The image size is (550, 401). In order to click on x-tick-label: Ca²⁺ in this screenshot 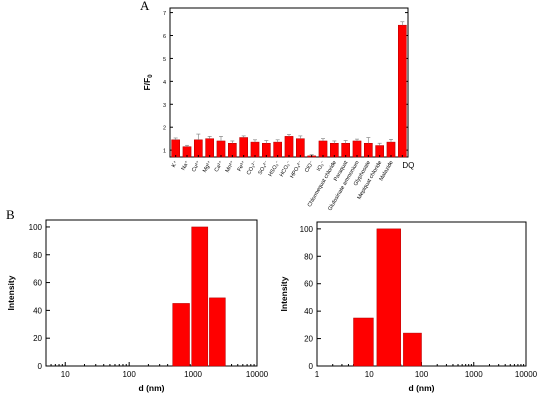, I will do `click(219, 166)`.